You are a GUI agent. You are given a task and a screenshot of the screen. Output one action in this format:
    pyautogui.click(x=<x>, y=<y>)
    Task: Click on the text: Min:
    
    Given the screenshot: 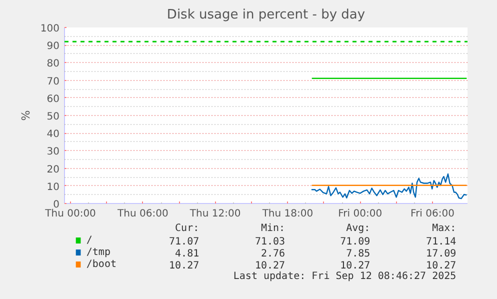 What is the action you would take?
    pyautogui.click(x=273, y=228)
    